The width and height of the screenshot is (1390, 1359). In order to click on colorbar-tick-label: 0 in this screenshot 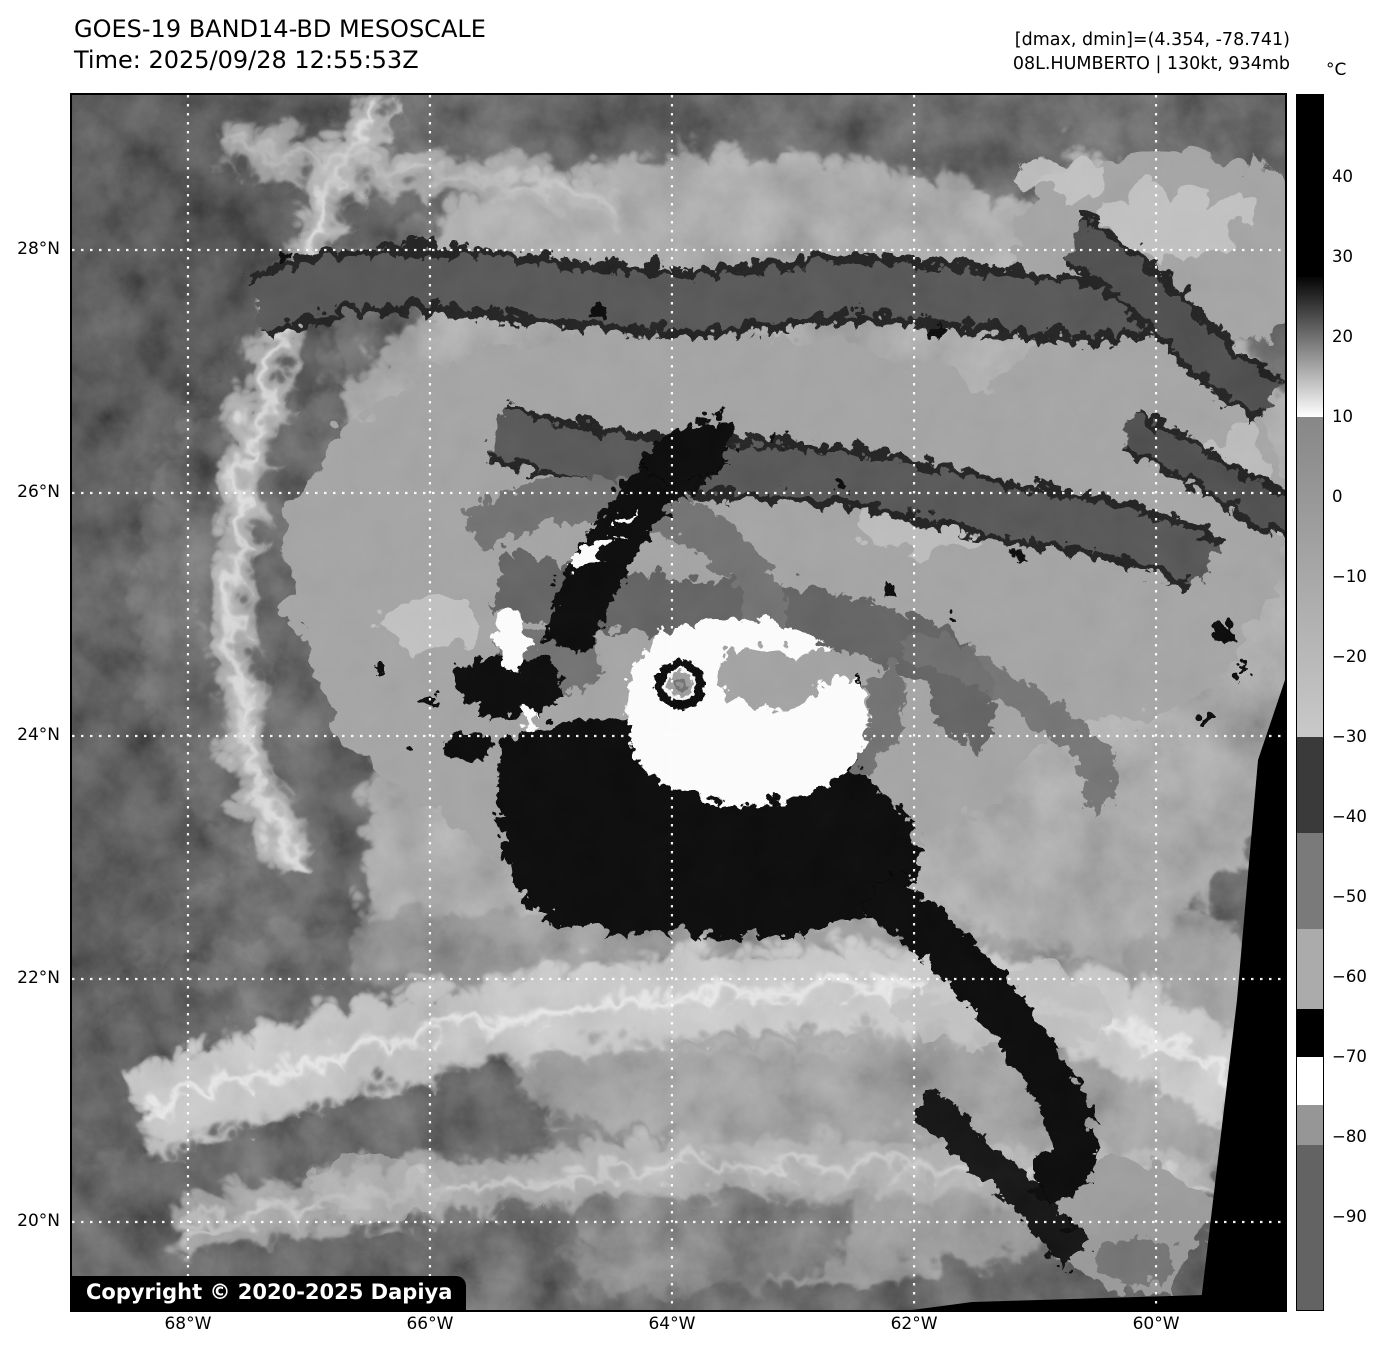, I will do `click(1337, 497)`.